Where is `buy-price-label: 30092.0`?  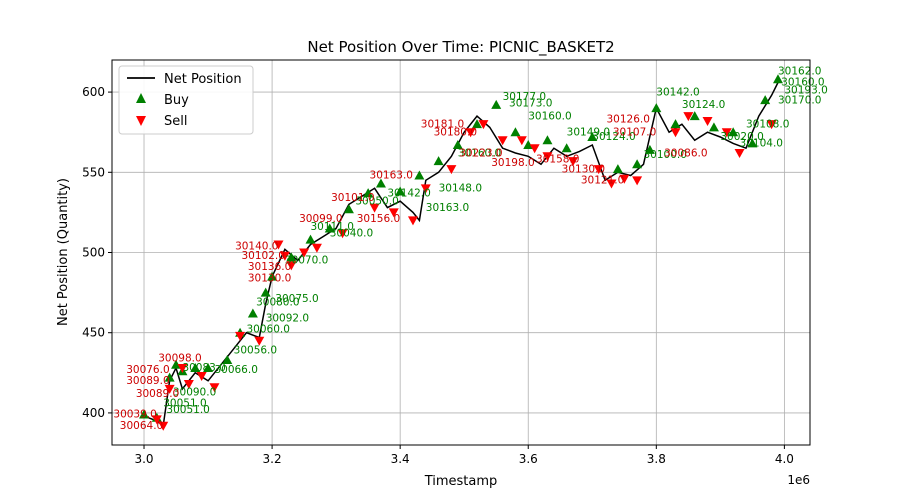 buy-price-label: 30092.0 is located at coordinates (287, 318).